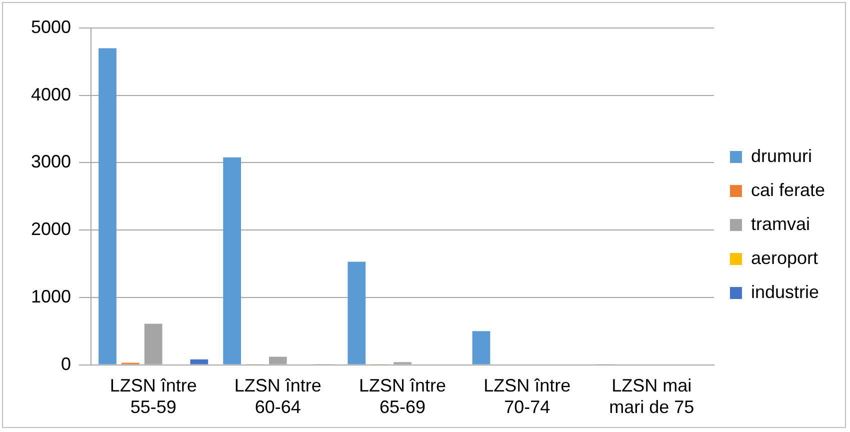 The width and height of the screenshot is (850, 432). What do you see at coordinates (780, 224) in the screenshot?
I see `legend-label: tramvai` at bounding box center [780, 224].